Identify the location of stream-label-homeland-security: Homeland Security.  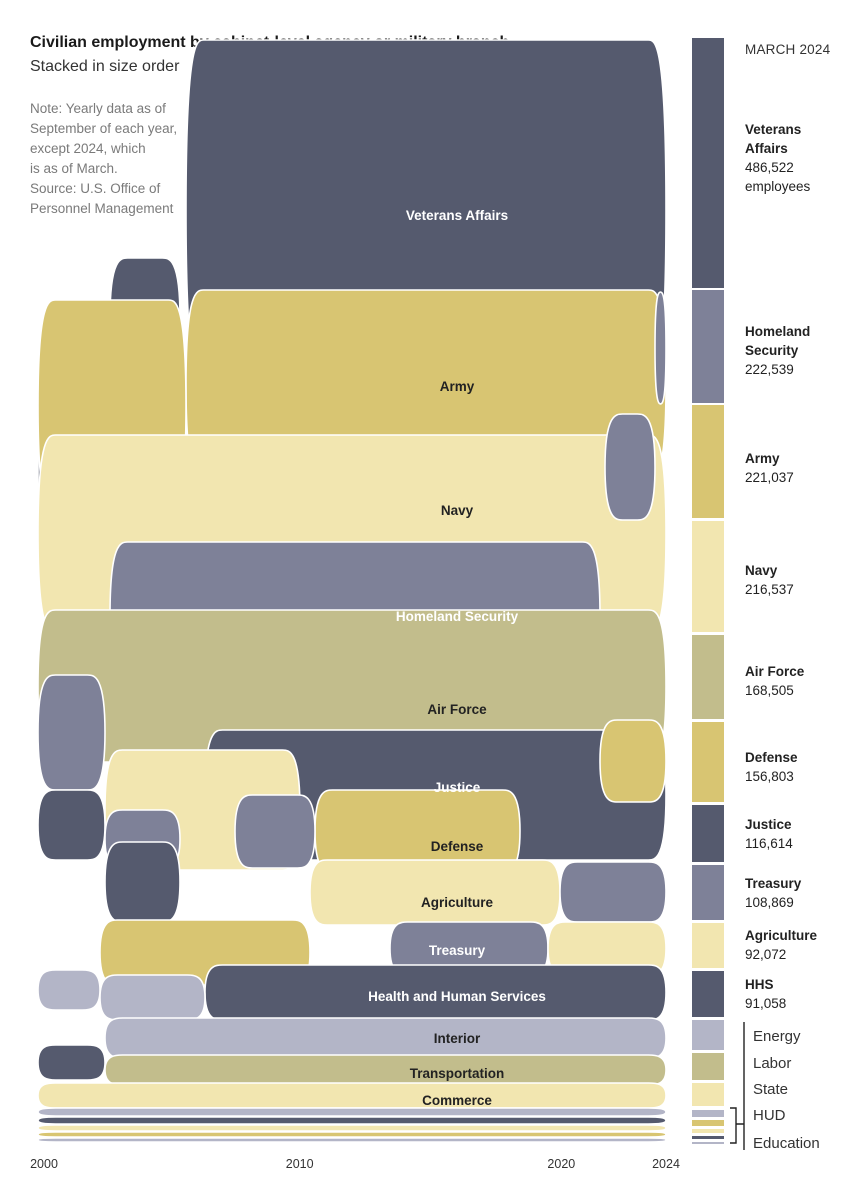
(457, 616).